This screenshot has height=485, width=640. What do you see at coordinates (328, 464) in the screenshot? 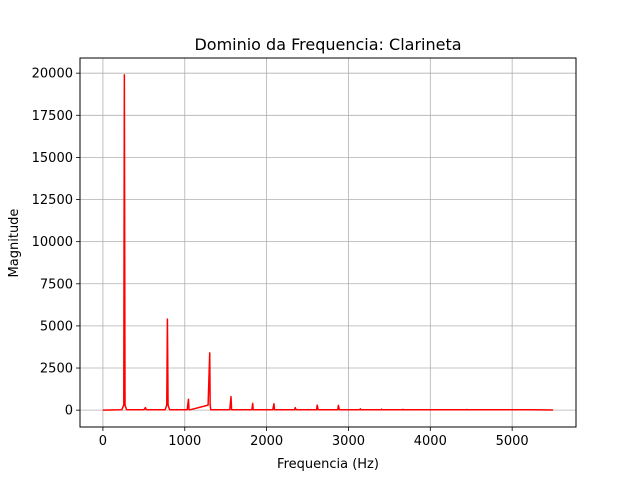
I see `x-axis-label: Frequencia (Hz)` at bounding box center [328, 464].